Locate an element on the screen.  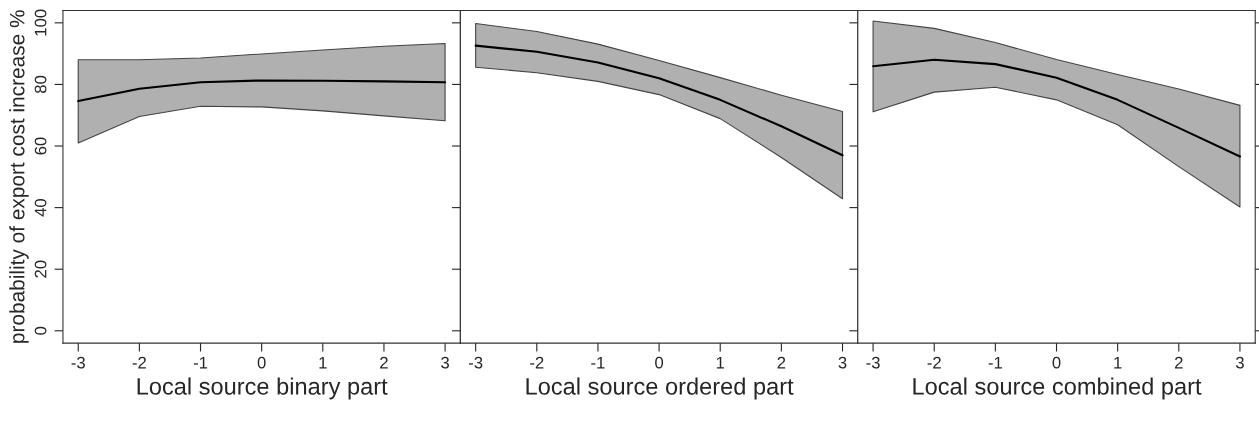
line-series is located at coordinates (262, 91).